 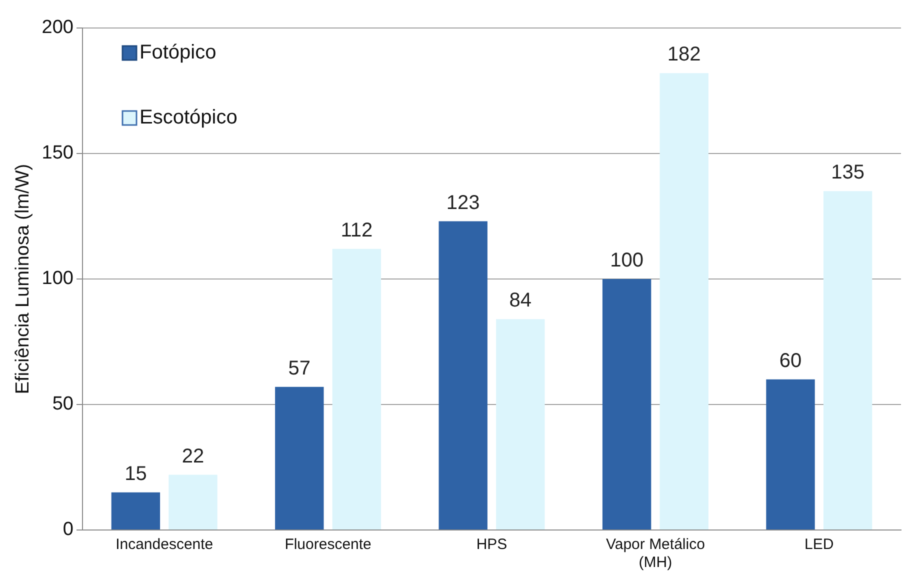 What do you see at coordinates (819, 545) in the screenshot?
I see `x-tick-label: LED` at bounding box center [819, 545].